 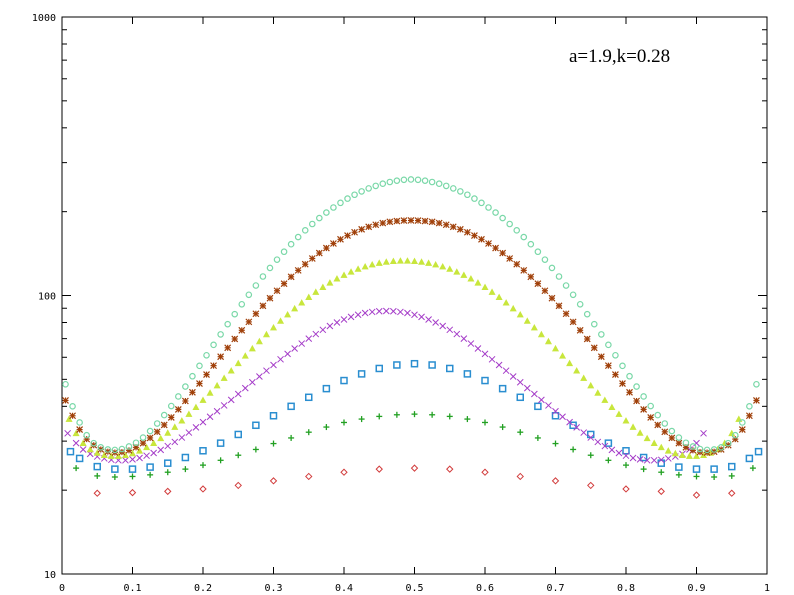 What do you see at coordinates (203, 588) in the screenshot?
I see `x-tick-label: 0.2` at bounding box center [203, 588].